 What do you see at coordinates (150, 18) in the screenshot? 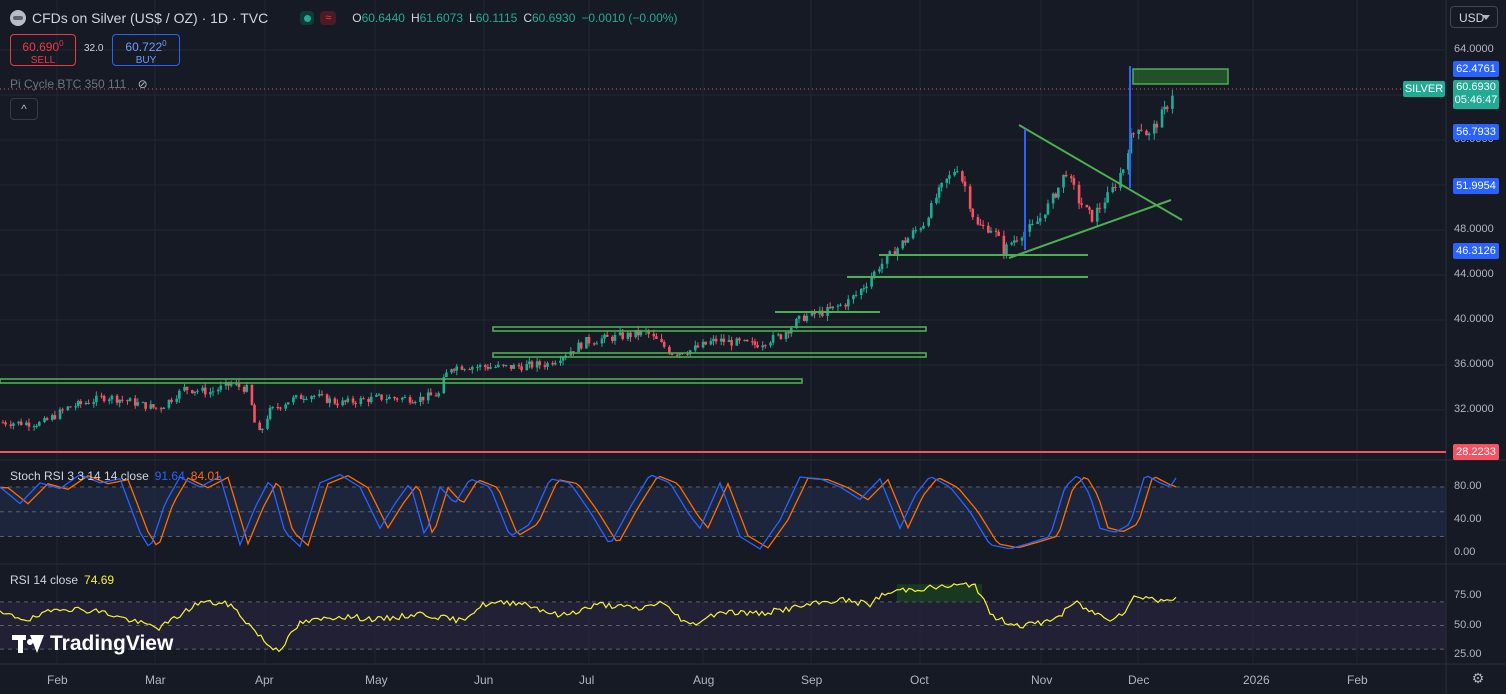
I see `symbol-title: CFDs on Silver (US$ / OZ) · 1D · TVC` at bounding box center [150, 18].